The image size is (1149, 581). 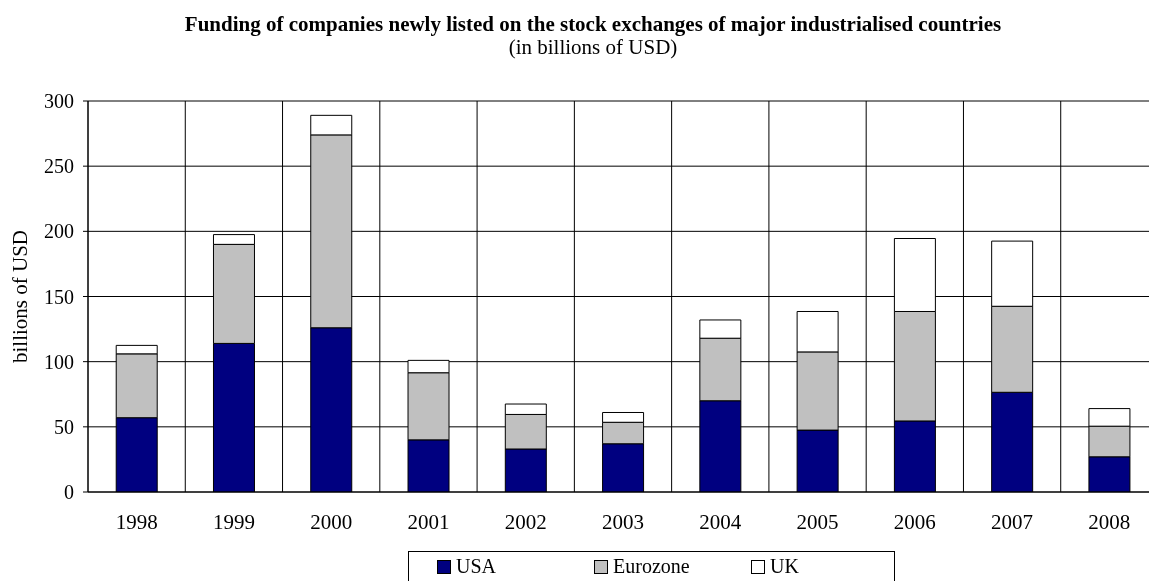 I want to click on y-tick-label: 250, so click(x=59, y=166).